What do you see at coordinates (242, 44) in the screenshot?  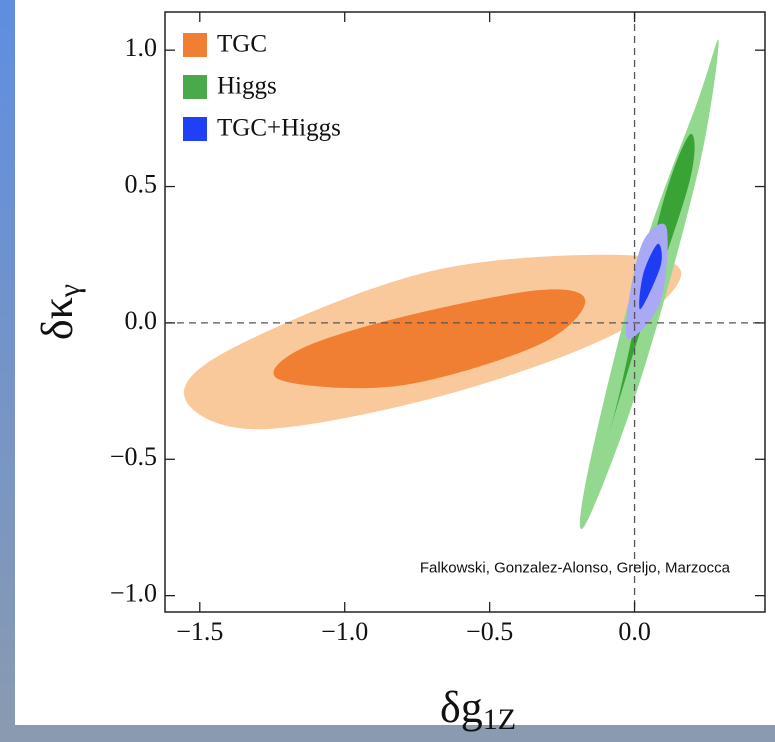 I see `legend-label: TGC` at bounding box center [242, 44].